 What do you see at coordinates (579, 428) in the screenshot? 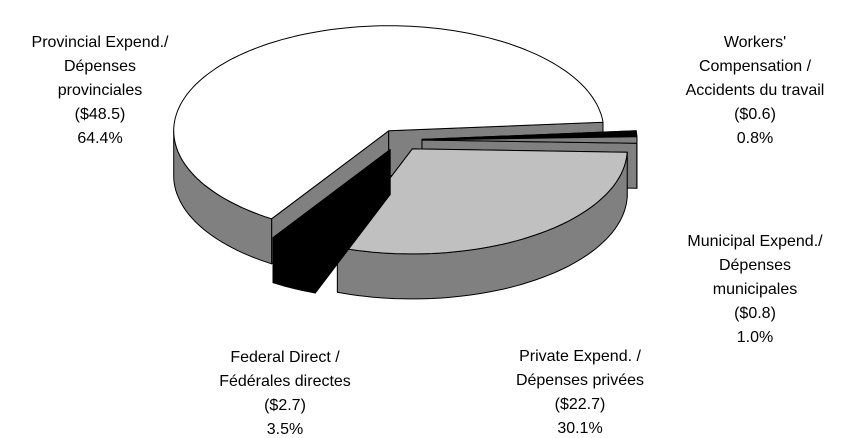
I see `value-label: 30.1%` at bounding box center [579, 428].